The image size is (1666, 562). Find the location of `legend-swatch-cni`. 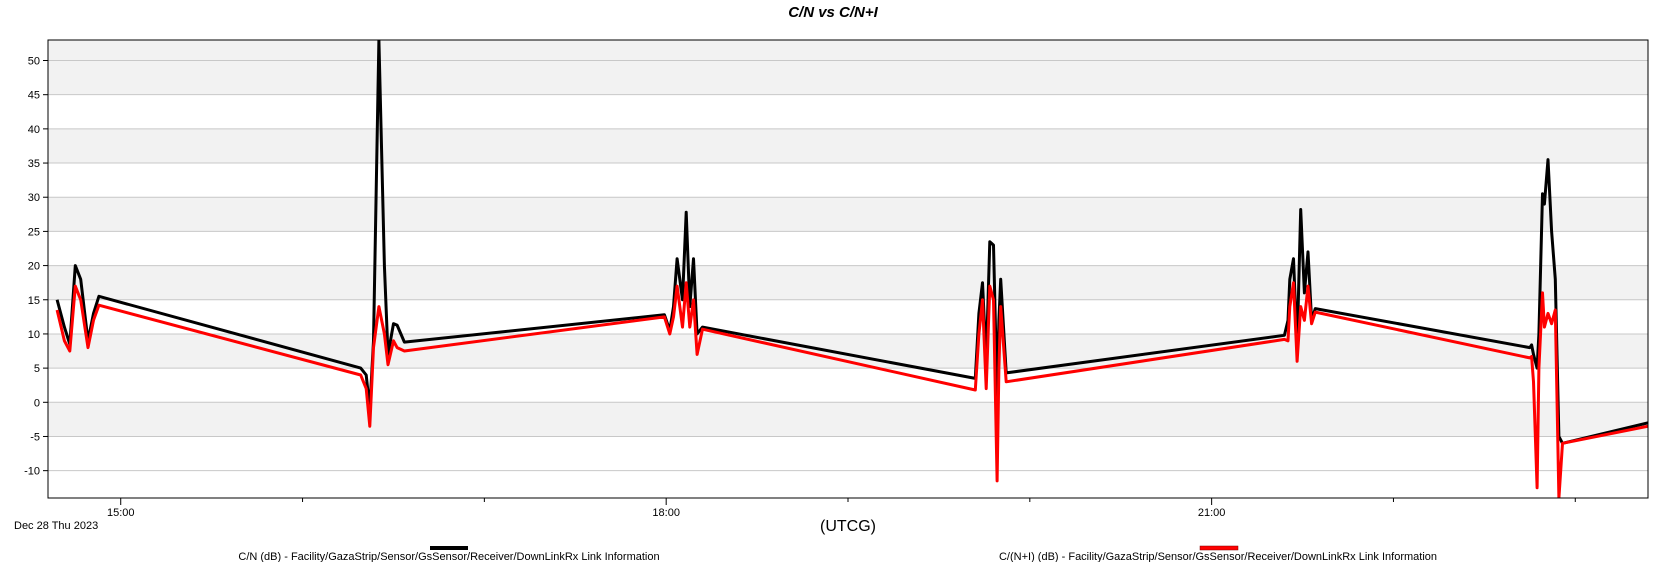

legend-swatch-cni is located at coordinates (1219, 548).